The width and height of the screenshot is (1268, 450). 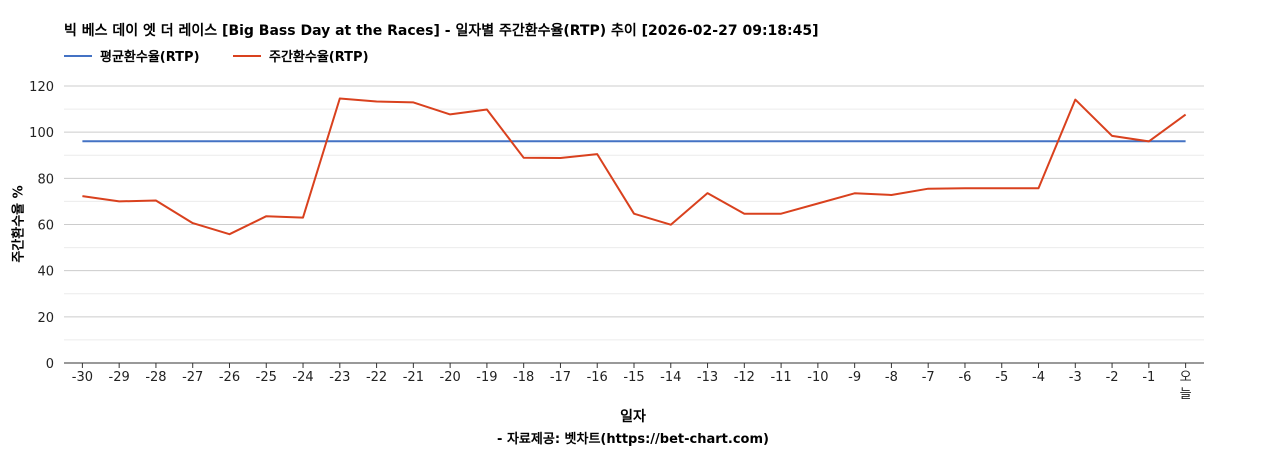 What do you see at coordinates (45, 179) in the screenshot?
I see `y-tick-label: 80` at bounding box center [45, 179].